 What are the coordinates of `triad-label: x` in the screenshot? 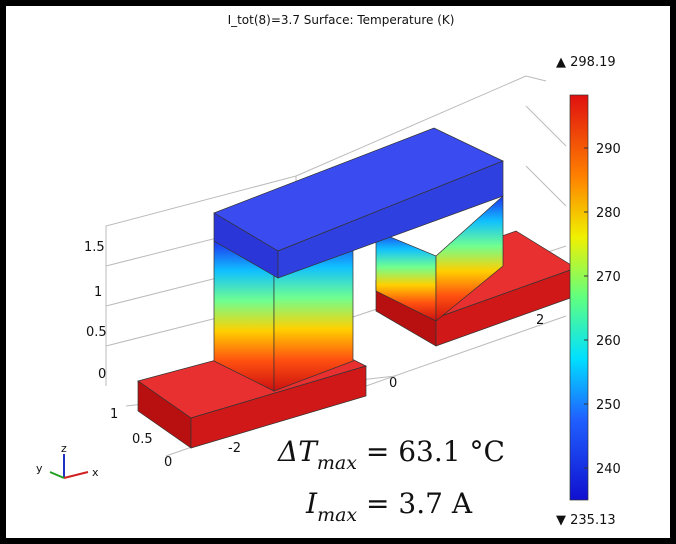 It's located at (95, 472).